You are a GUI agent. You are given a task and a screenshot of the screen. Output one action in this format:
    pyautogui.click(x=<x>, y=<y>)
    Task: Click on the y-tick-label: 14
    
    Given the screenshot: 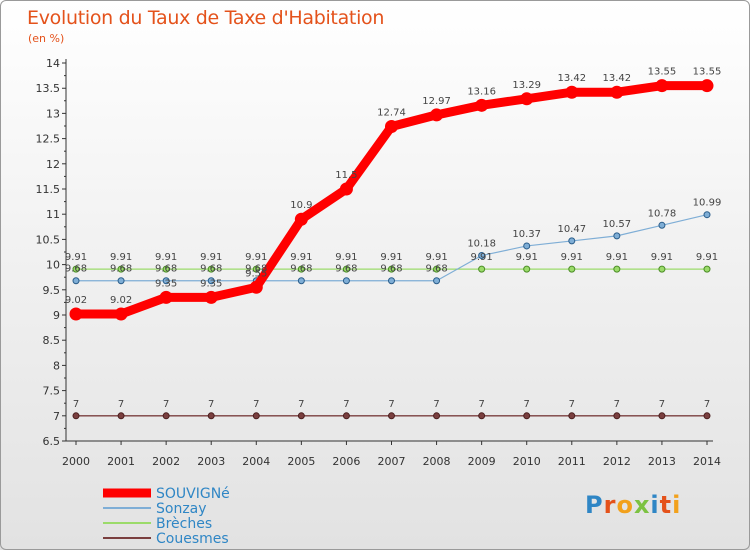 What is the action you would take?
    pyautogui.click(x=53, y=63)
    